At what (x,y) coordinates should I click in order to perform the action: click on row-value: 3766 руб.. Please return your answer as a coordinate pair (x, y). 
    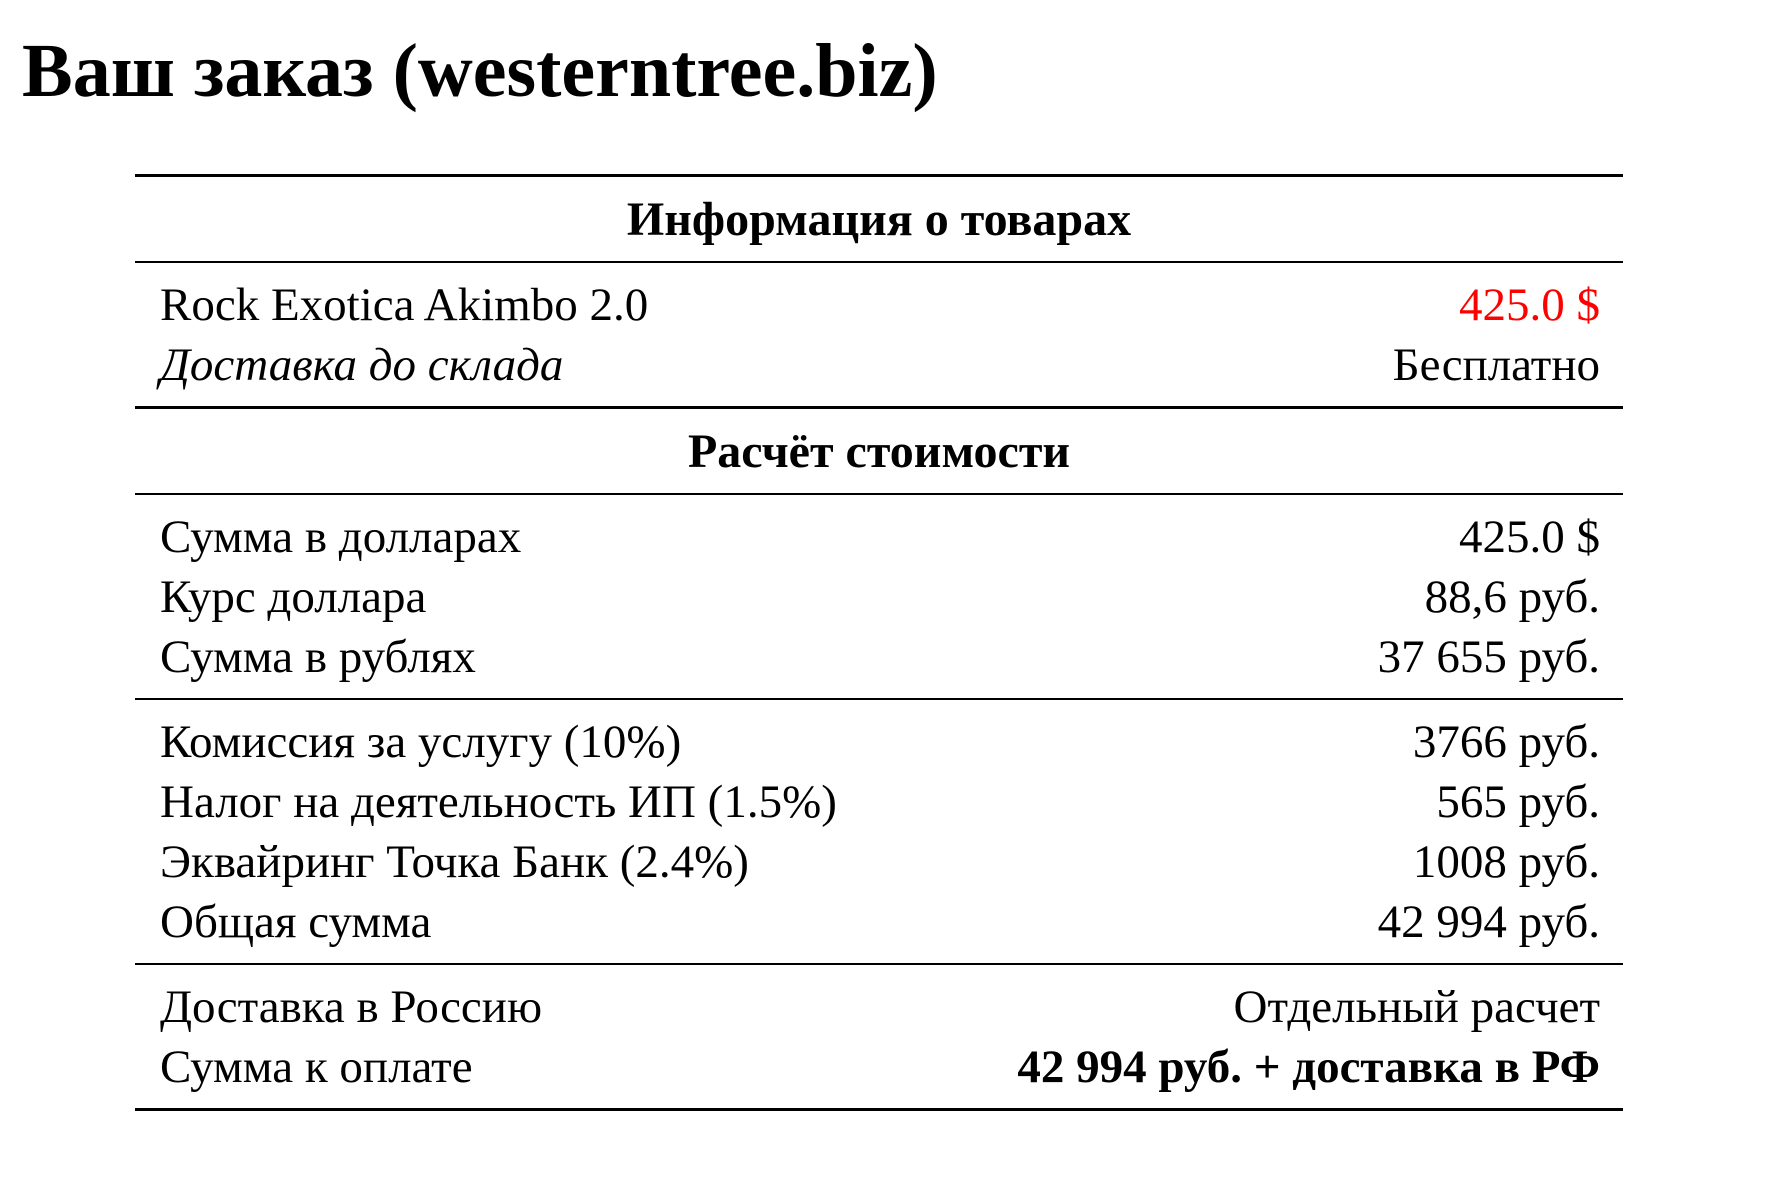
    Looking at the image, I should click on (1506, 741).